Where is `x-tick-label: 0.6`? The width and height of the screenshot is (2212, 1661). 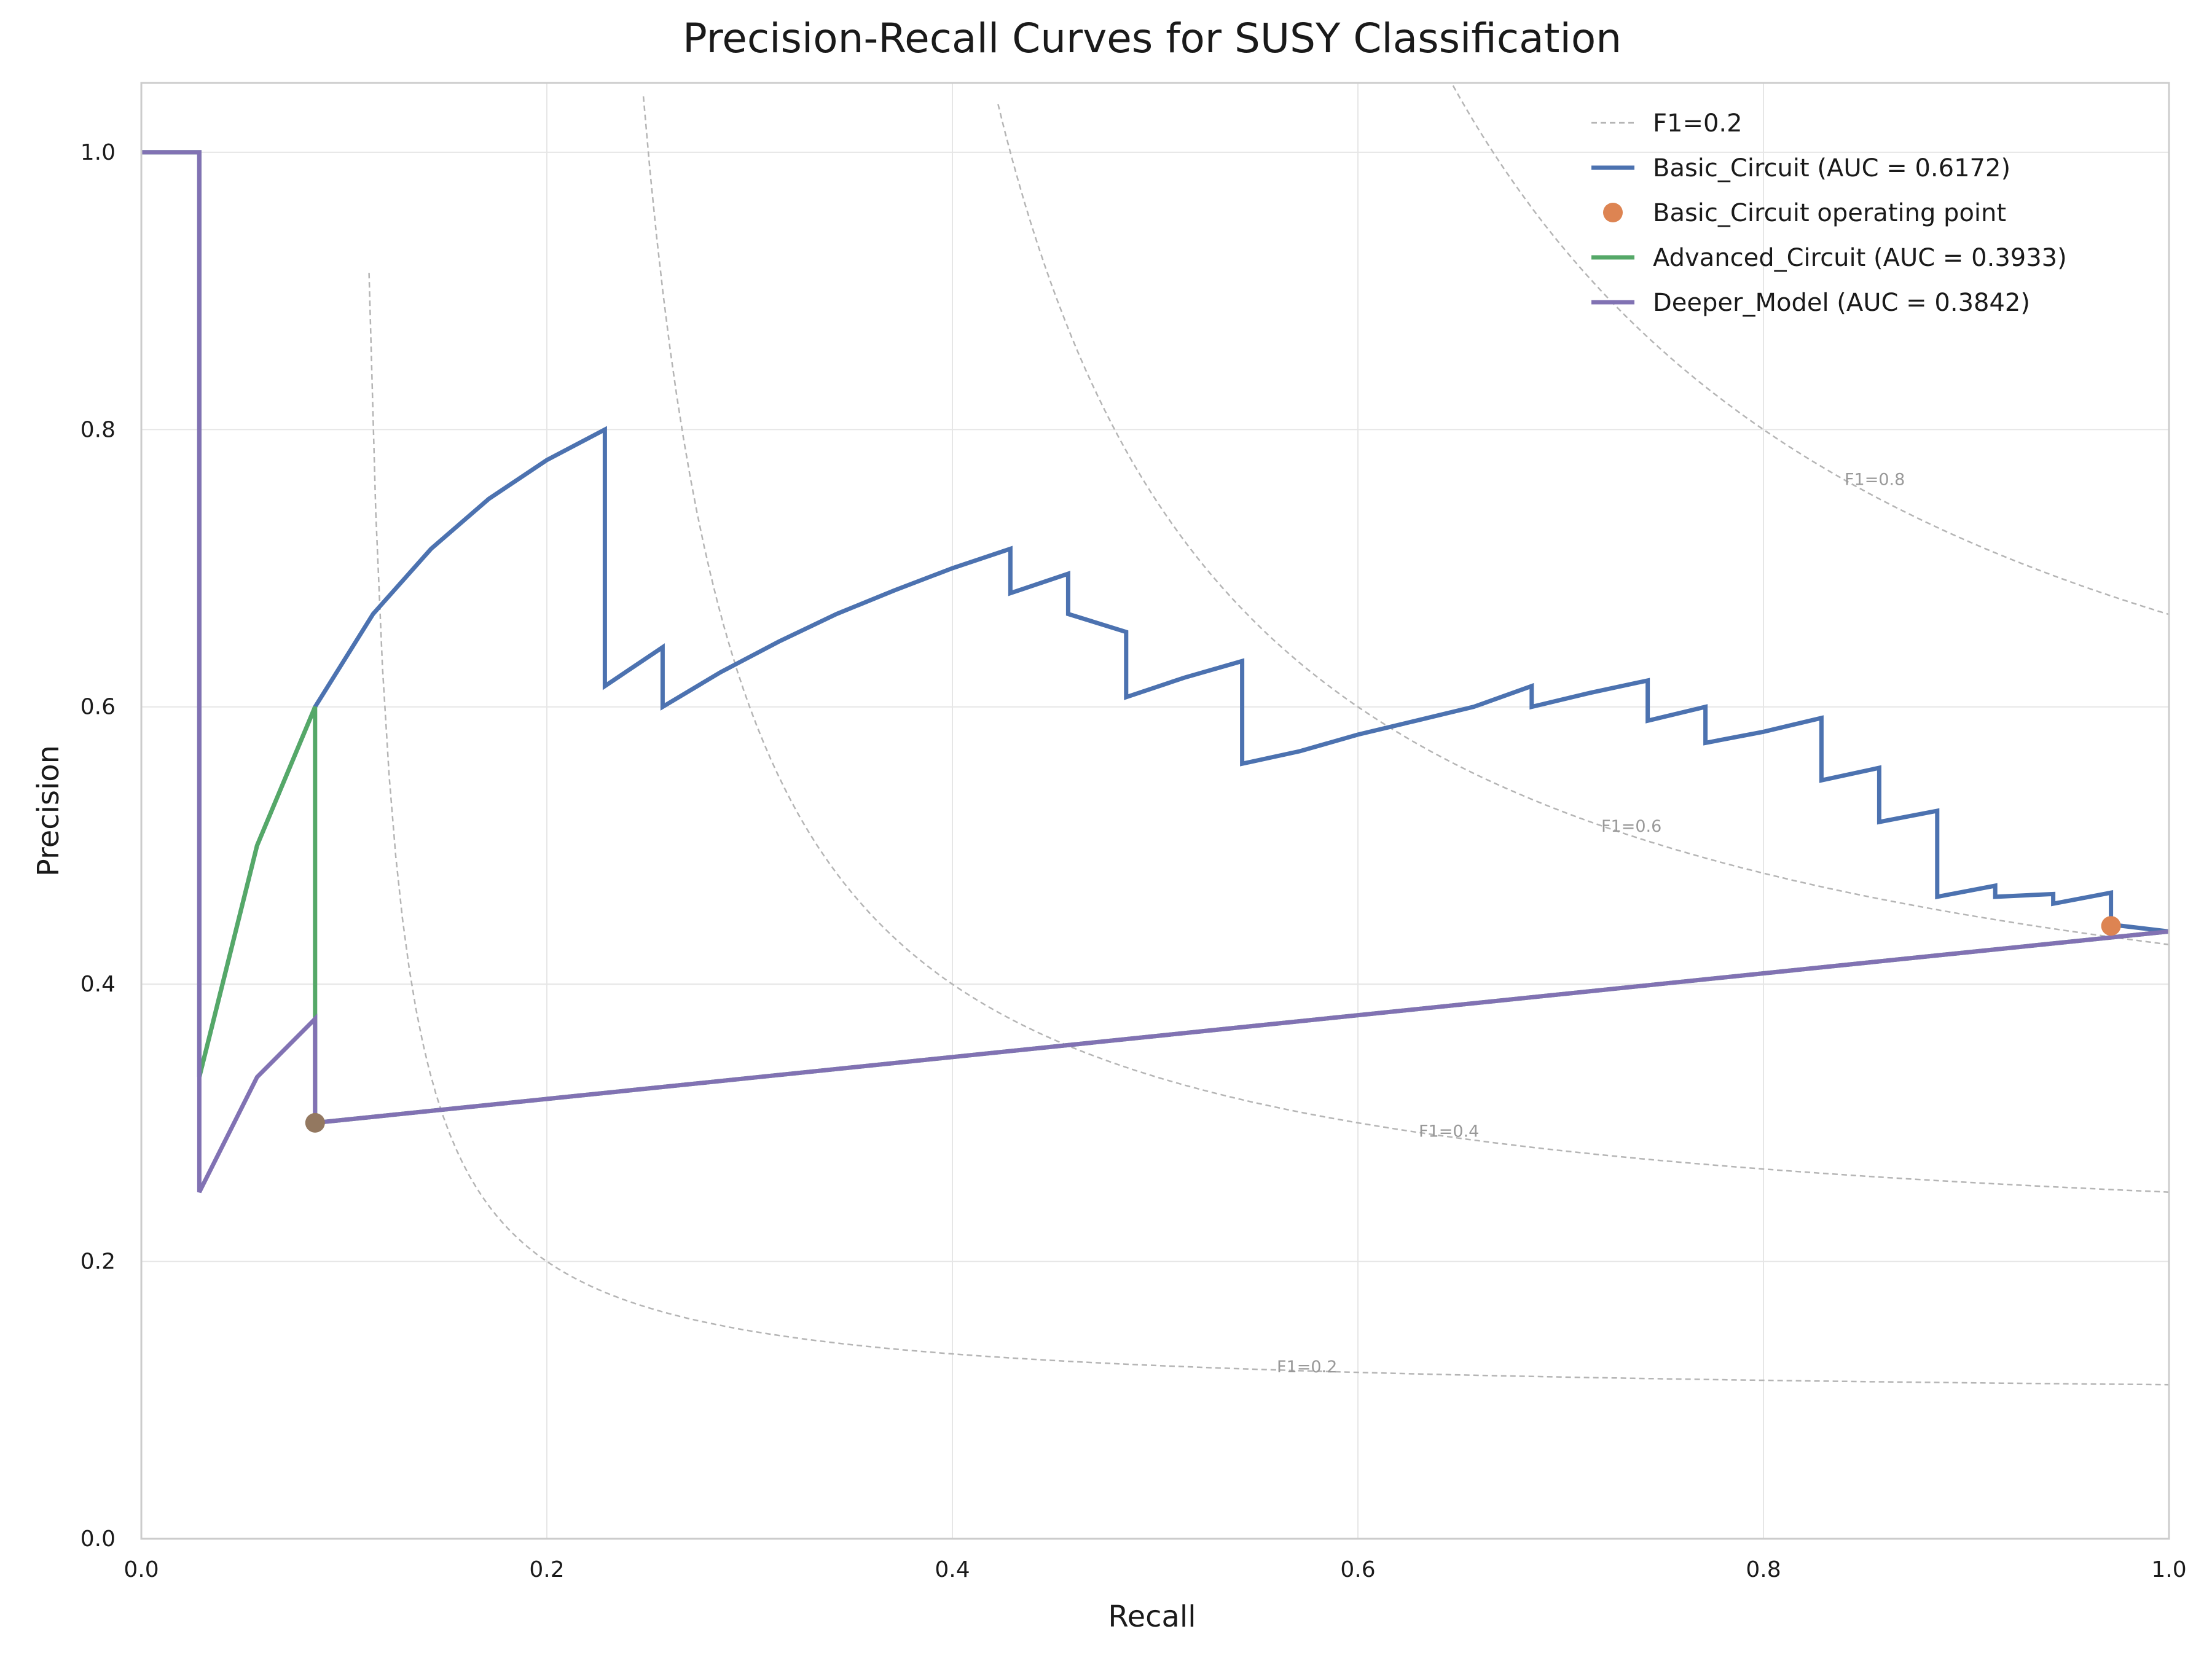
x-tick-label: 0.6 is located at coordinates (1357, 1569).